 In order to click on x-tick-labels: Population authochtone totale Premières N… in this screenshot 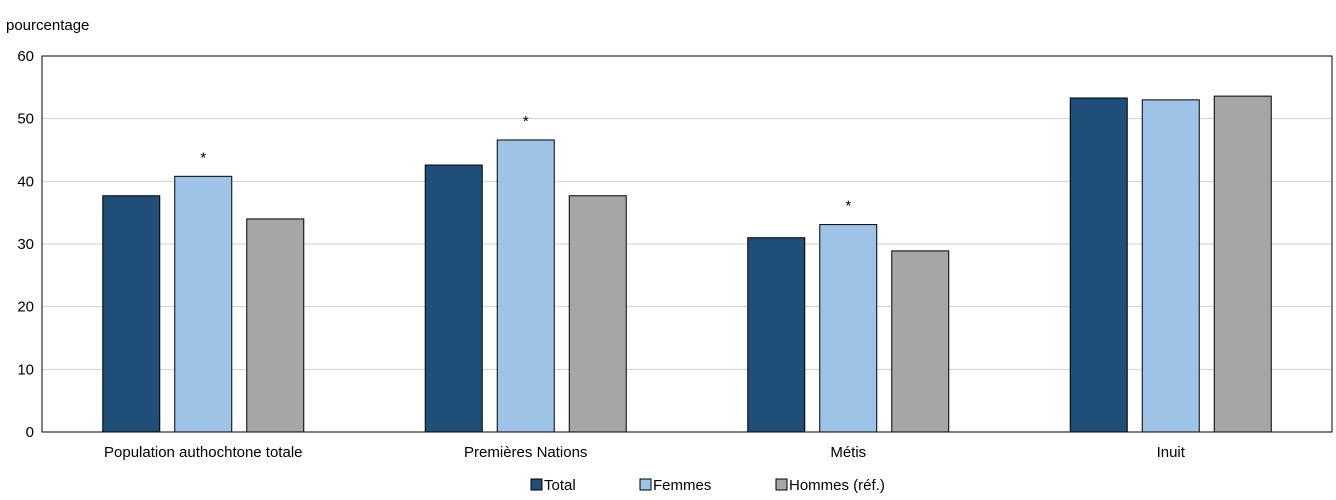, I will do `click(645, 452)`.